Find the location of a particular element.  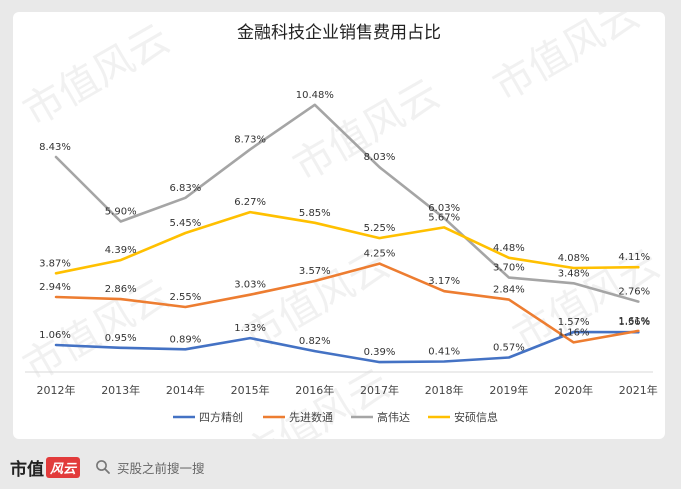

data-label: 6.83% is located at coordinates (186, 188).